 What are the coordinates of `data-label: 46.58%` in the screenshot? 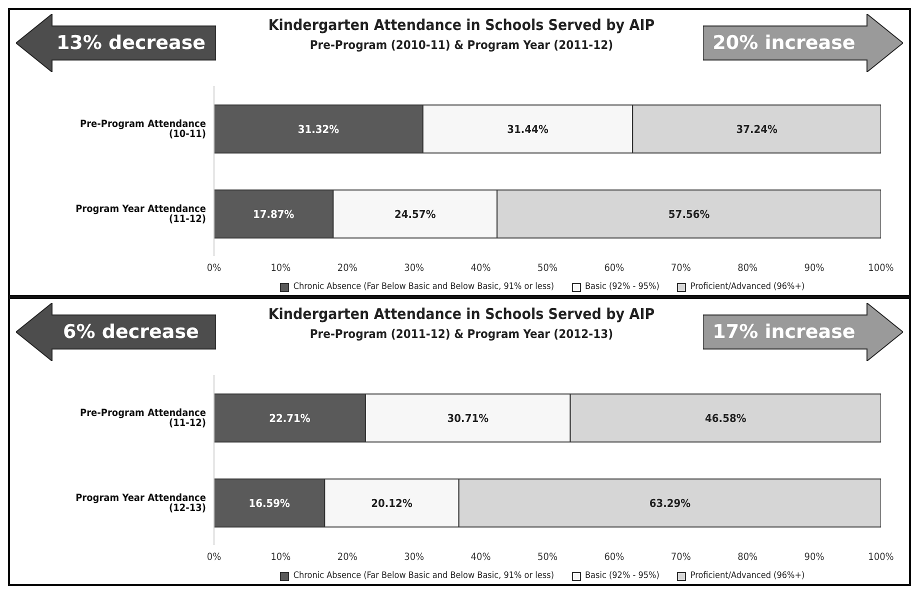 It's located at (725, 418).